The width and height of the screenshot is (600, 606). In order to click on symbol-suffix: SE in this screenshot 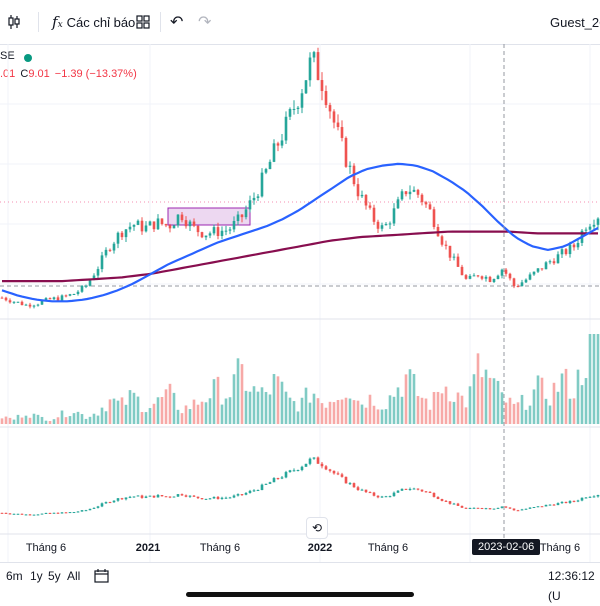, I will do `click(7, 56)`.